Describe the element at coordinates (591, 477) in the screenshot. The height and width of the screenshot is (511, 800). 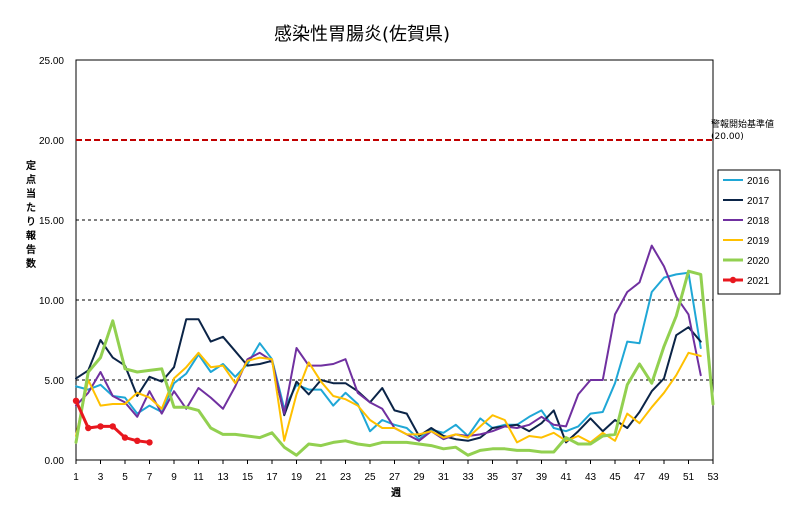
I see `x-tick-label: 43` at that location.